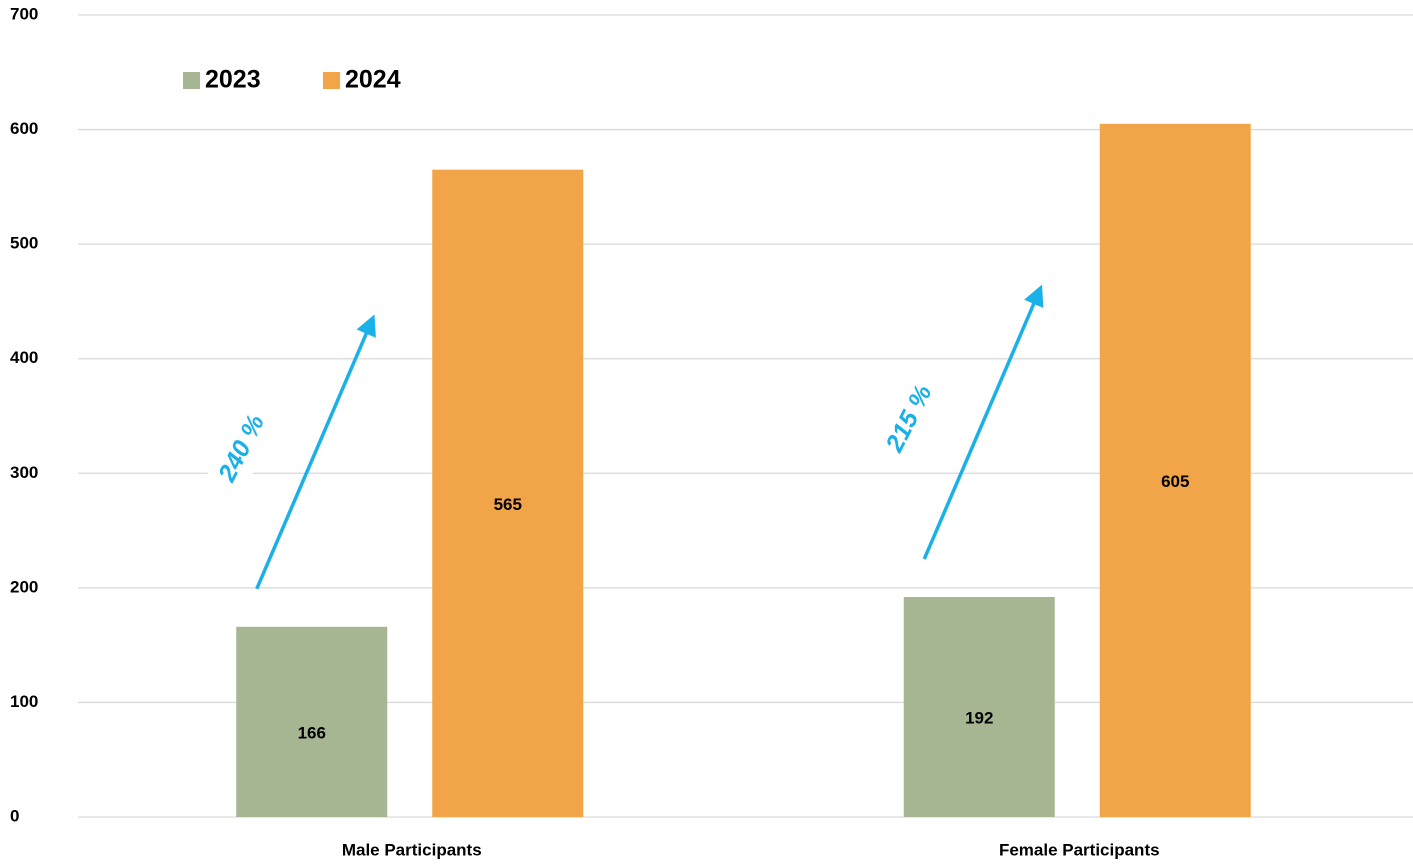  Describe the element at coordinates (24, 701) in the screenshot. I see `y-tick-label: 100` at that location.